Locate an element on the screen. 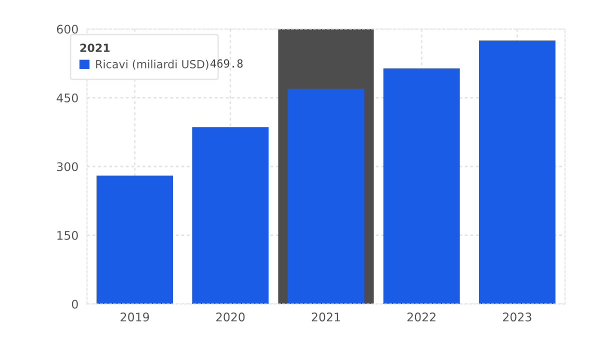 This screenshot has width=607, height=355. legend-label: Ricavi (miliardi USD) is located at coordinates (152, 65).